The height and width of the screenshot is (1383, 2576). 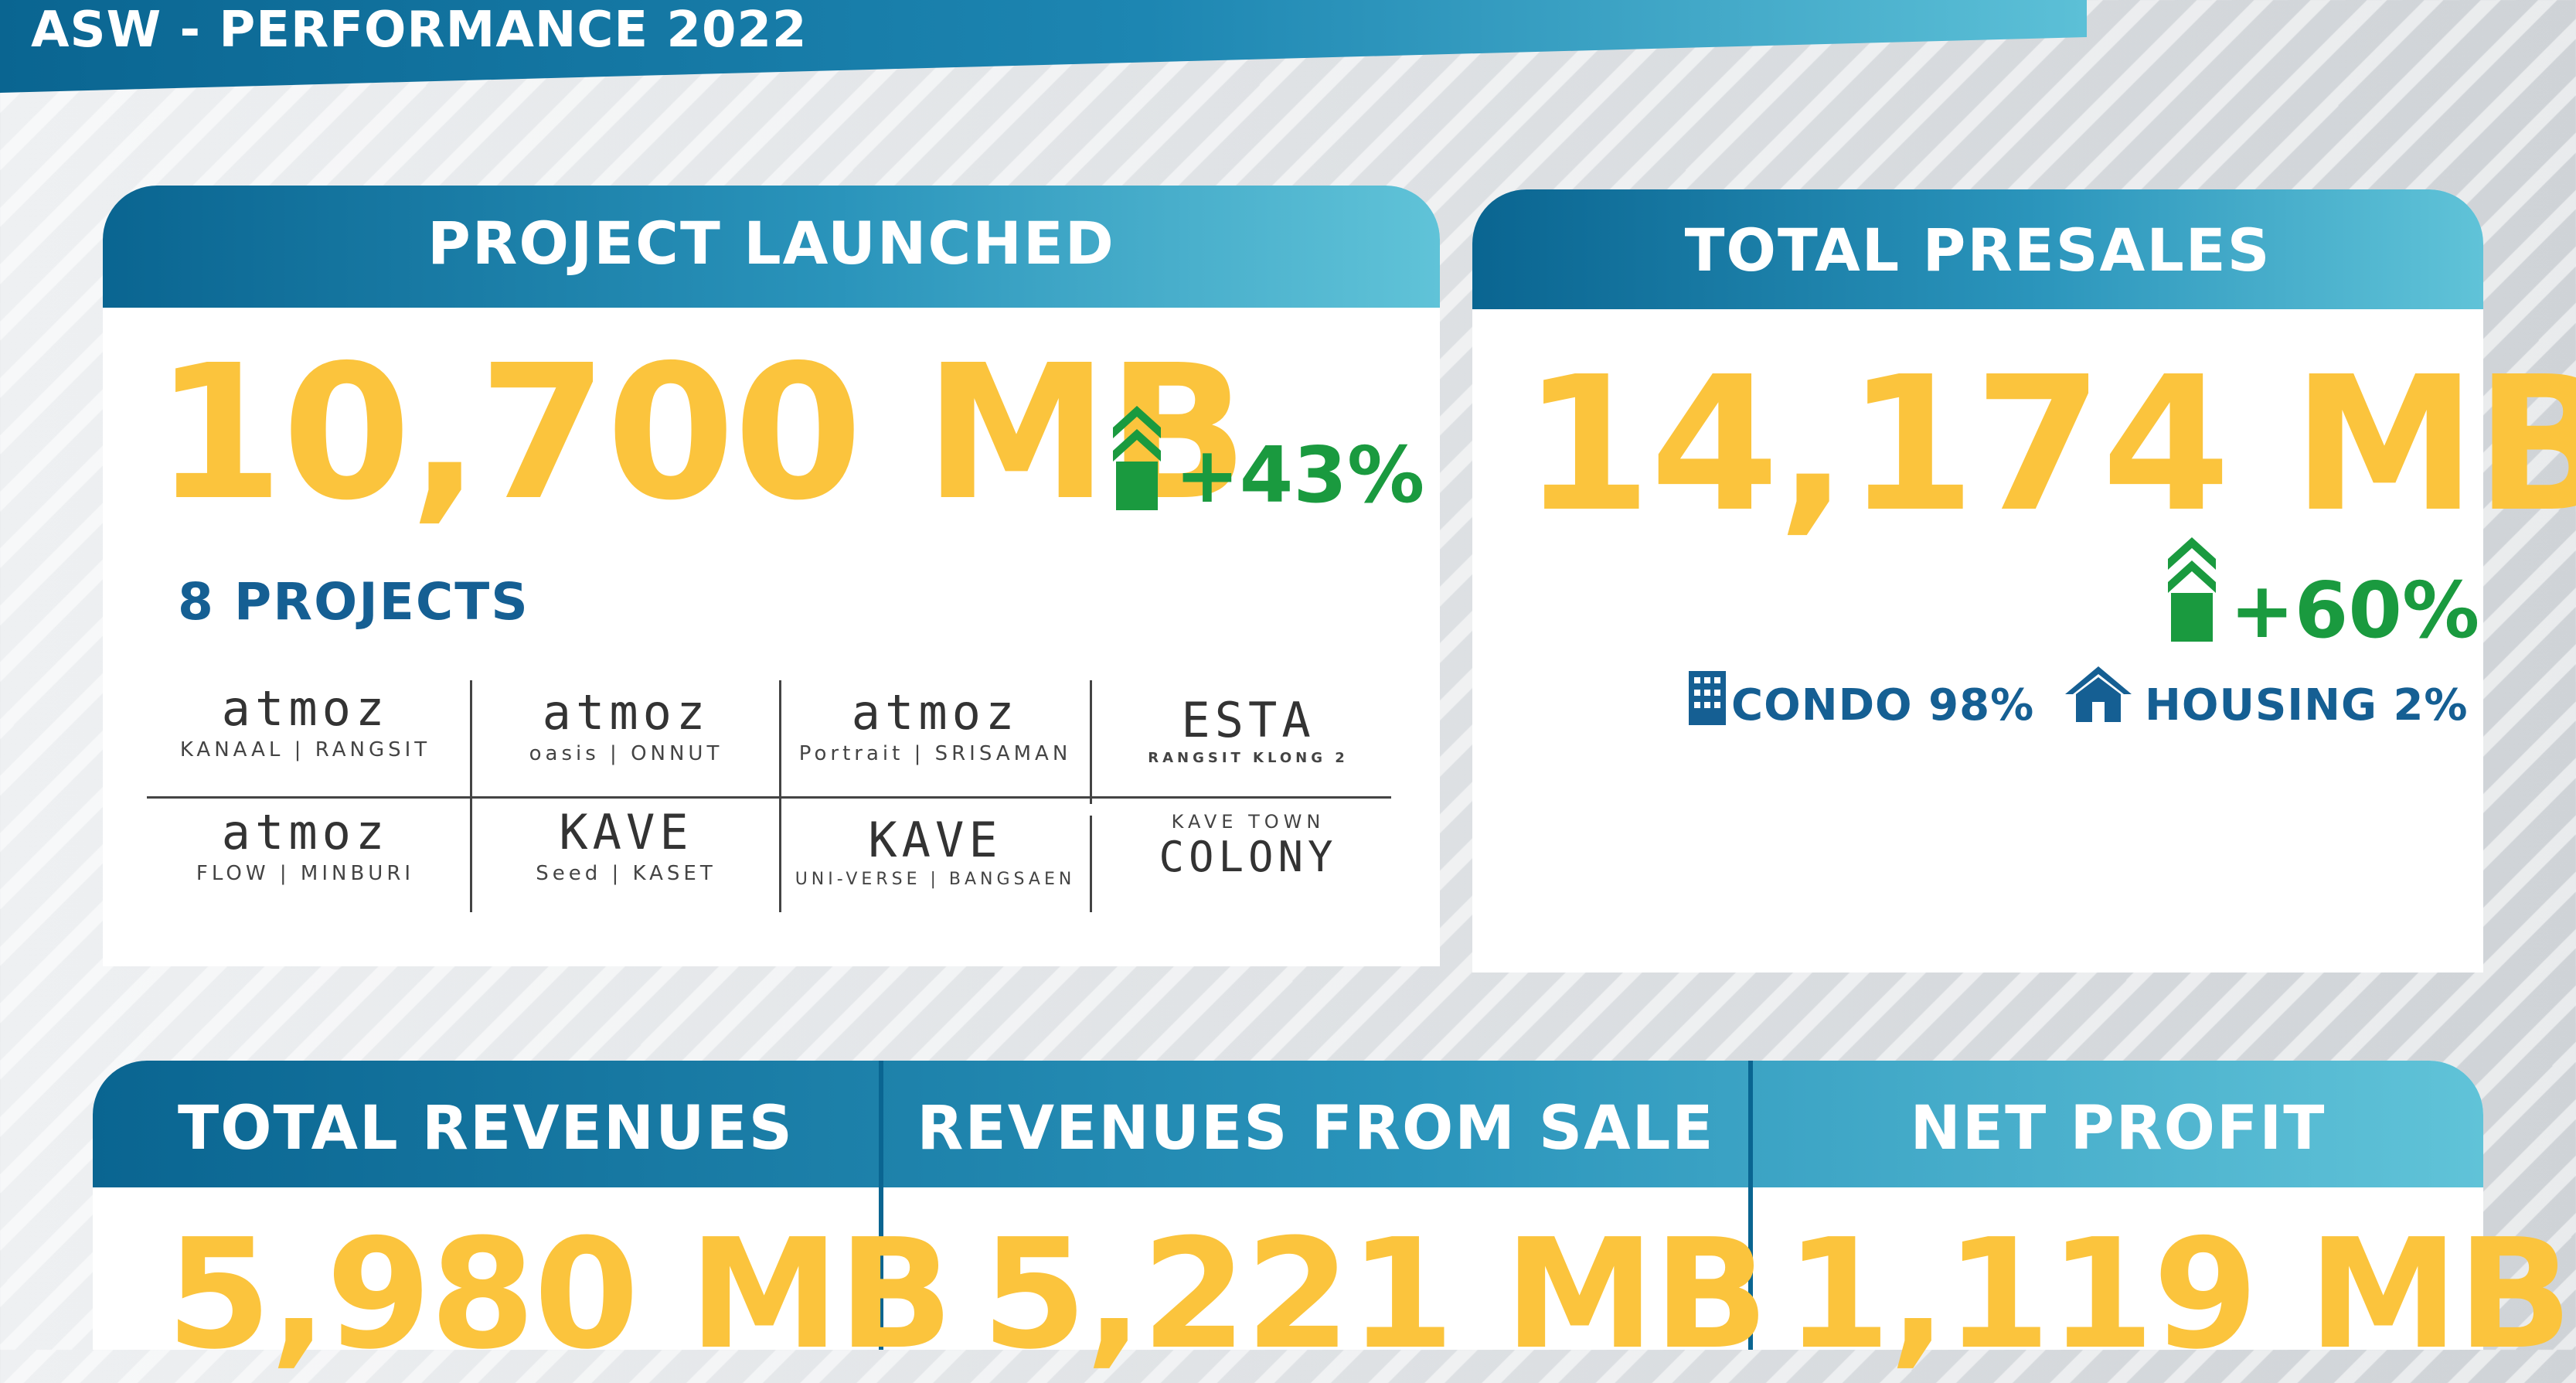 What do you see at coordinates (1375, 1295) in the screenshot?
I see `revenues-from-sale-value: 5,221 MB` at bounding box center [1375, 1295].